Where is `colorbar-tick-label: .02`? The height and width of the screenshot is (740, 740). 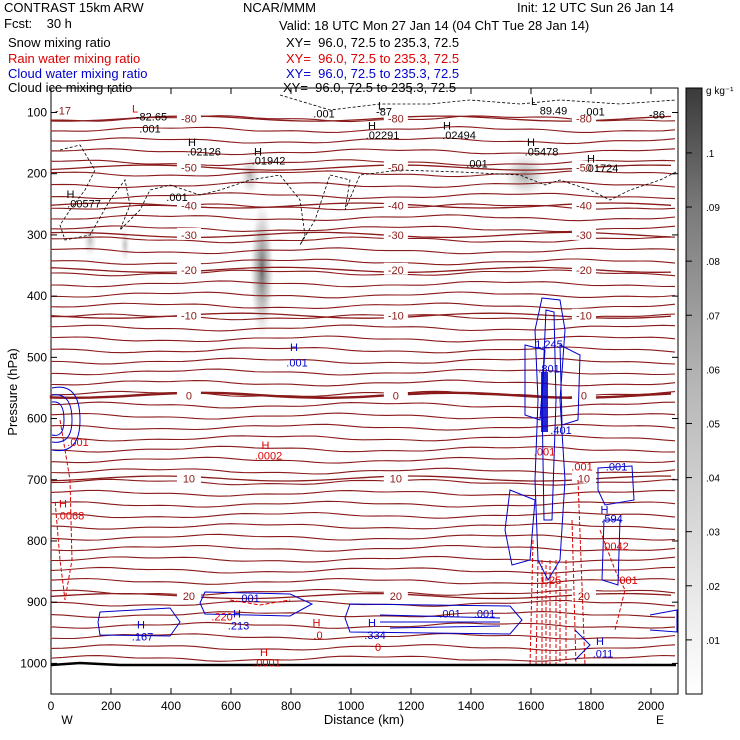 colorbar-tick-label: .02 is located at coordinates (713, 587).